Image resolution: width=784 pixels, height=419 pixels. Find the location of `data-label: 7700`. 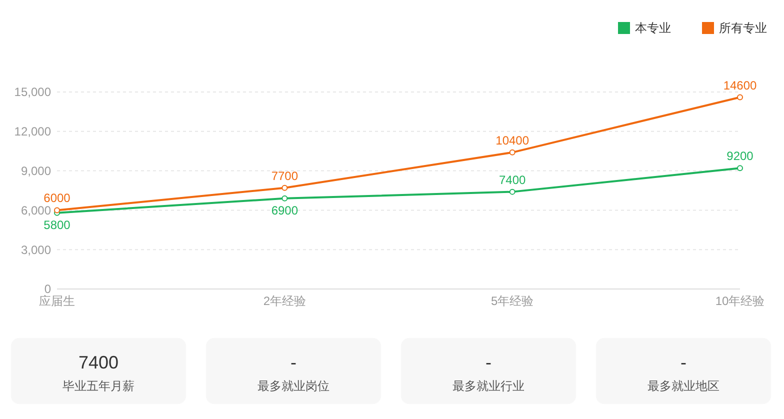

data-label: 7700 is located at coordinates (284, 175).